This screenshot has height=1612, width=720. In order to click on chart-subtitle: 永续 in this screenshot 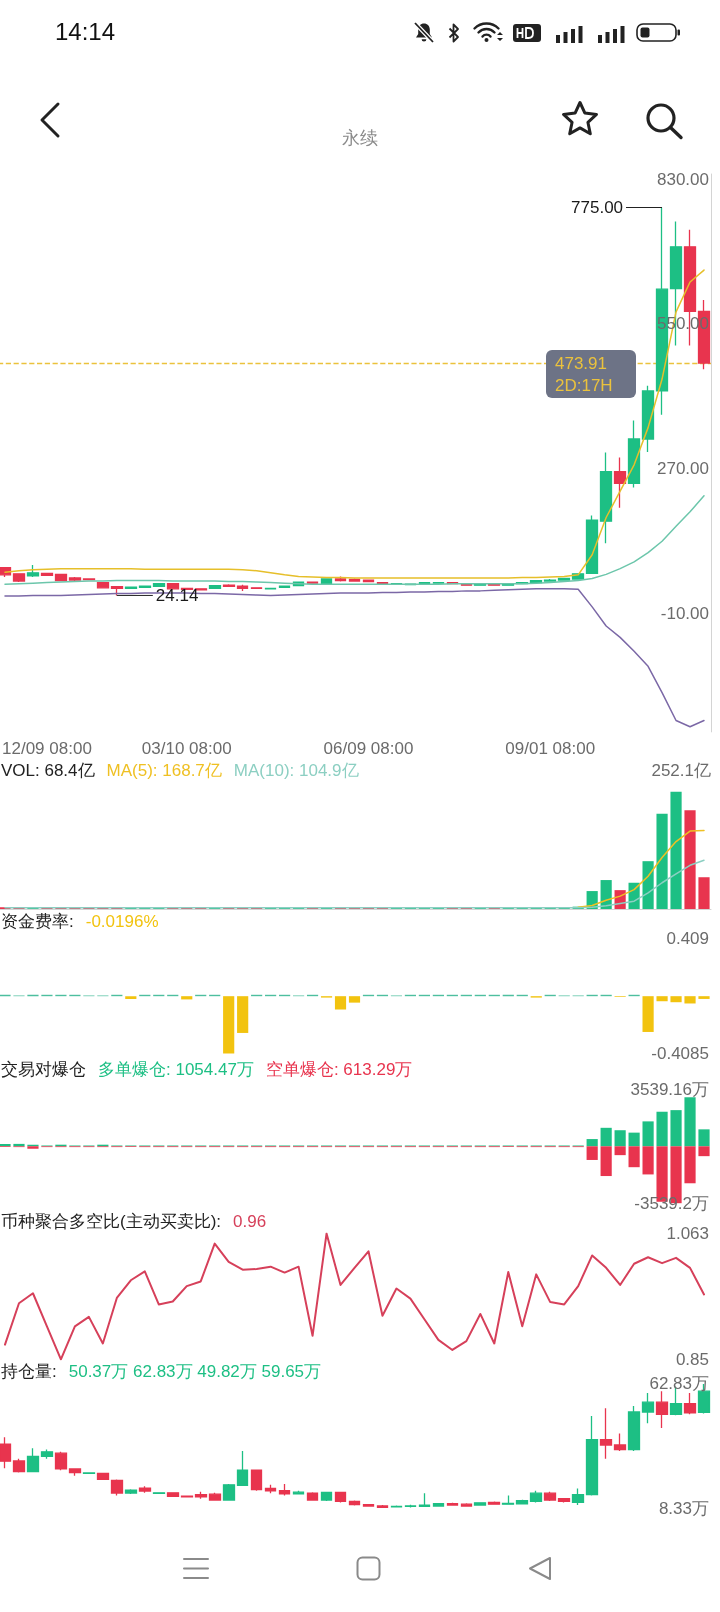, I will do `click(360, 138)`.